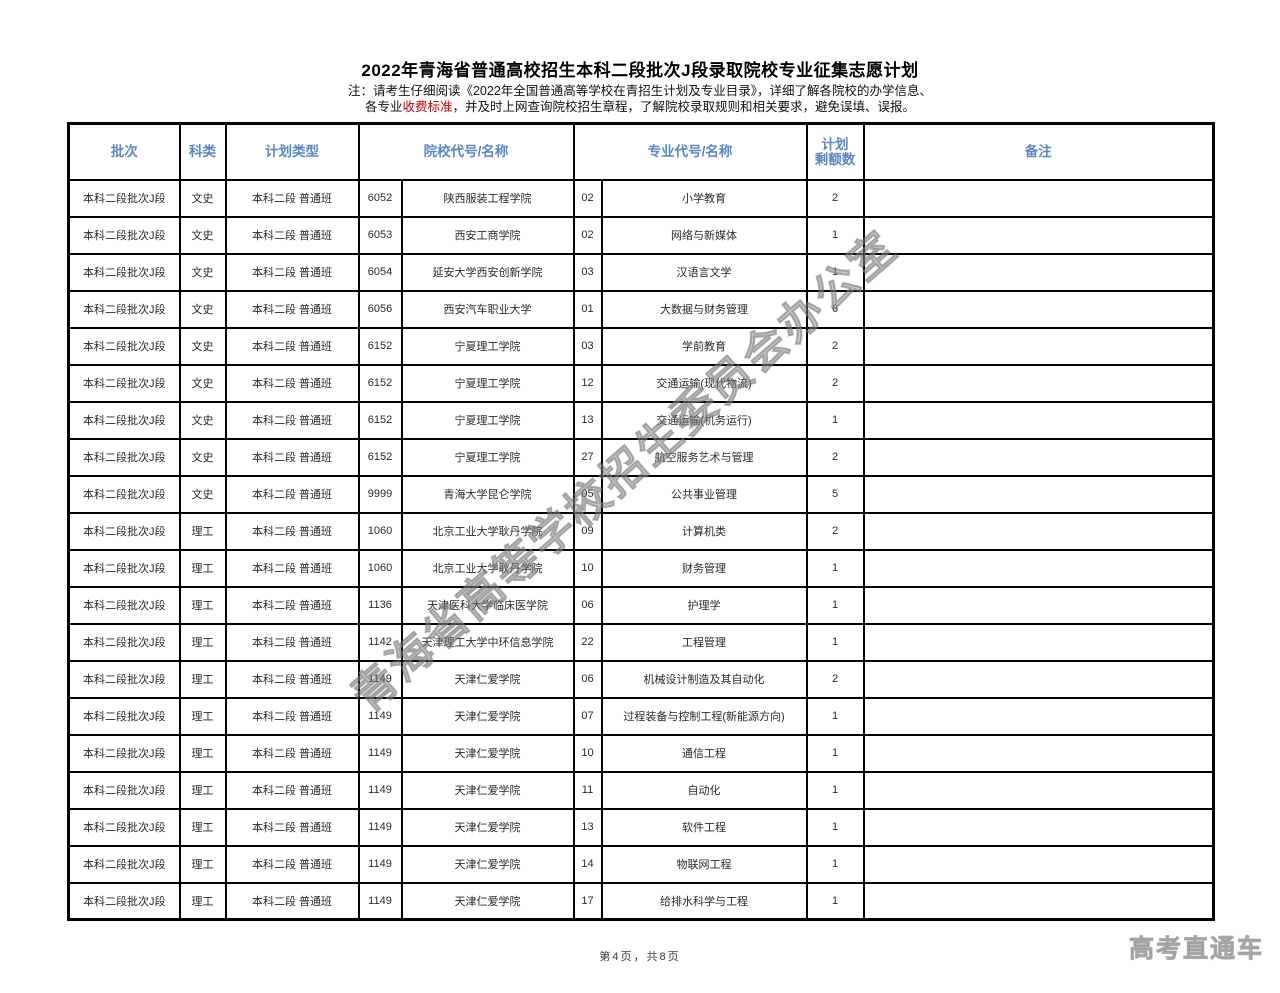 The height and width of the screenshot is (993, 1280). What do you see at coordinates (704, 716) in the screenshot?
I see `cell-major-name: 过程装备与控制工程(新能源方向)` at bounding box center [704, 716].